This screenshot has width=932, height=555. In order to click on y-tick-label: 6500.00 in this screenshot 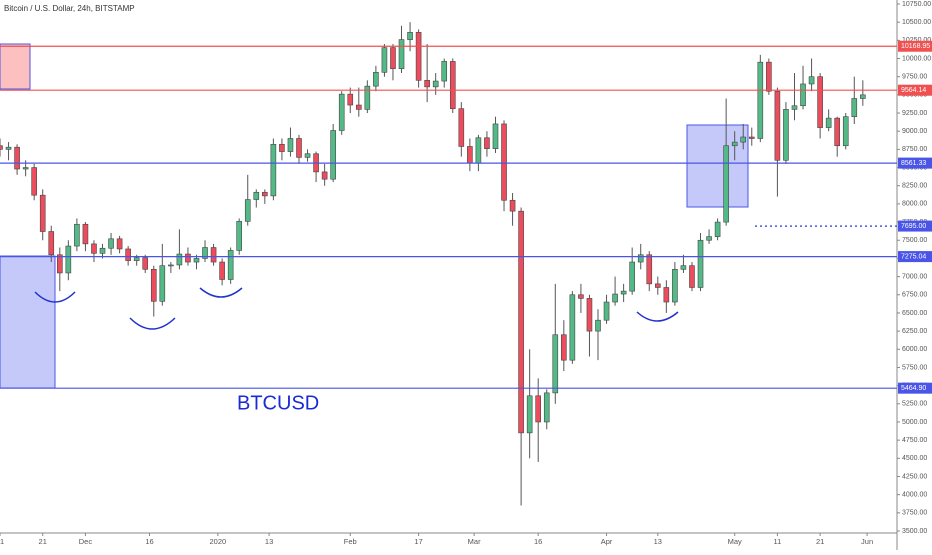, I will do `click(914, 313)`.